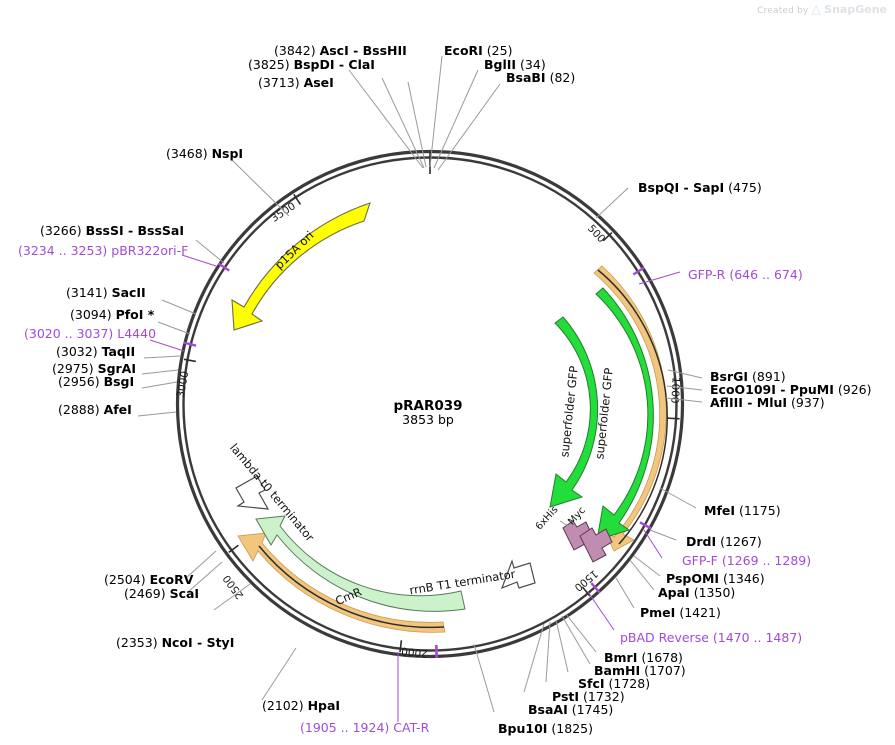  Describe the element at coordinates (570, 710) in the screenshot. I see `site-label-bsaai: BsaAI (1745)` at that location.